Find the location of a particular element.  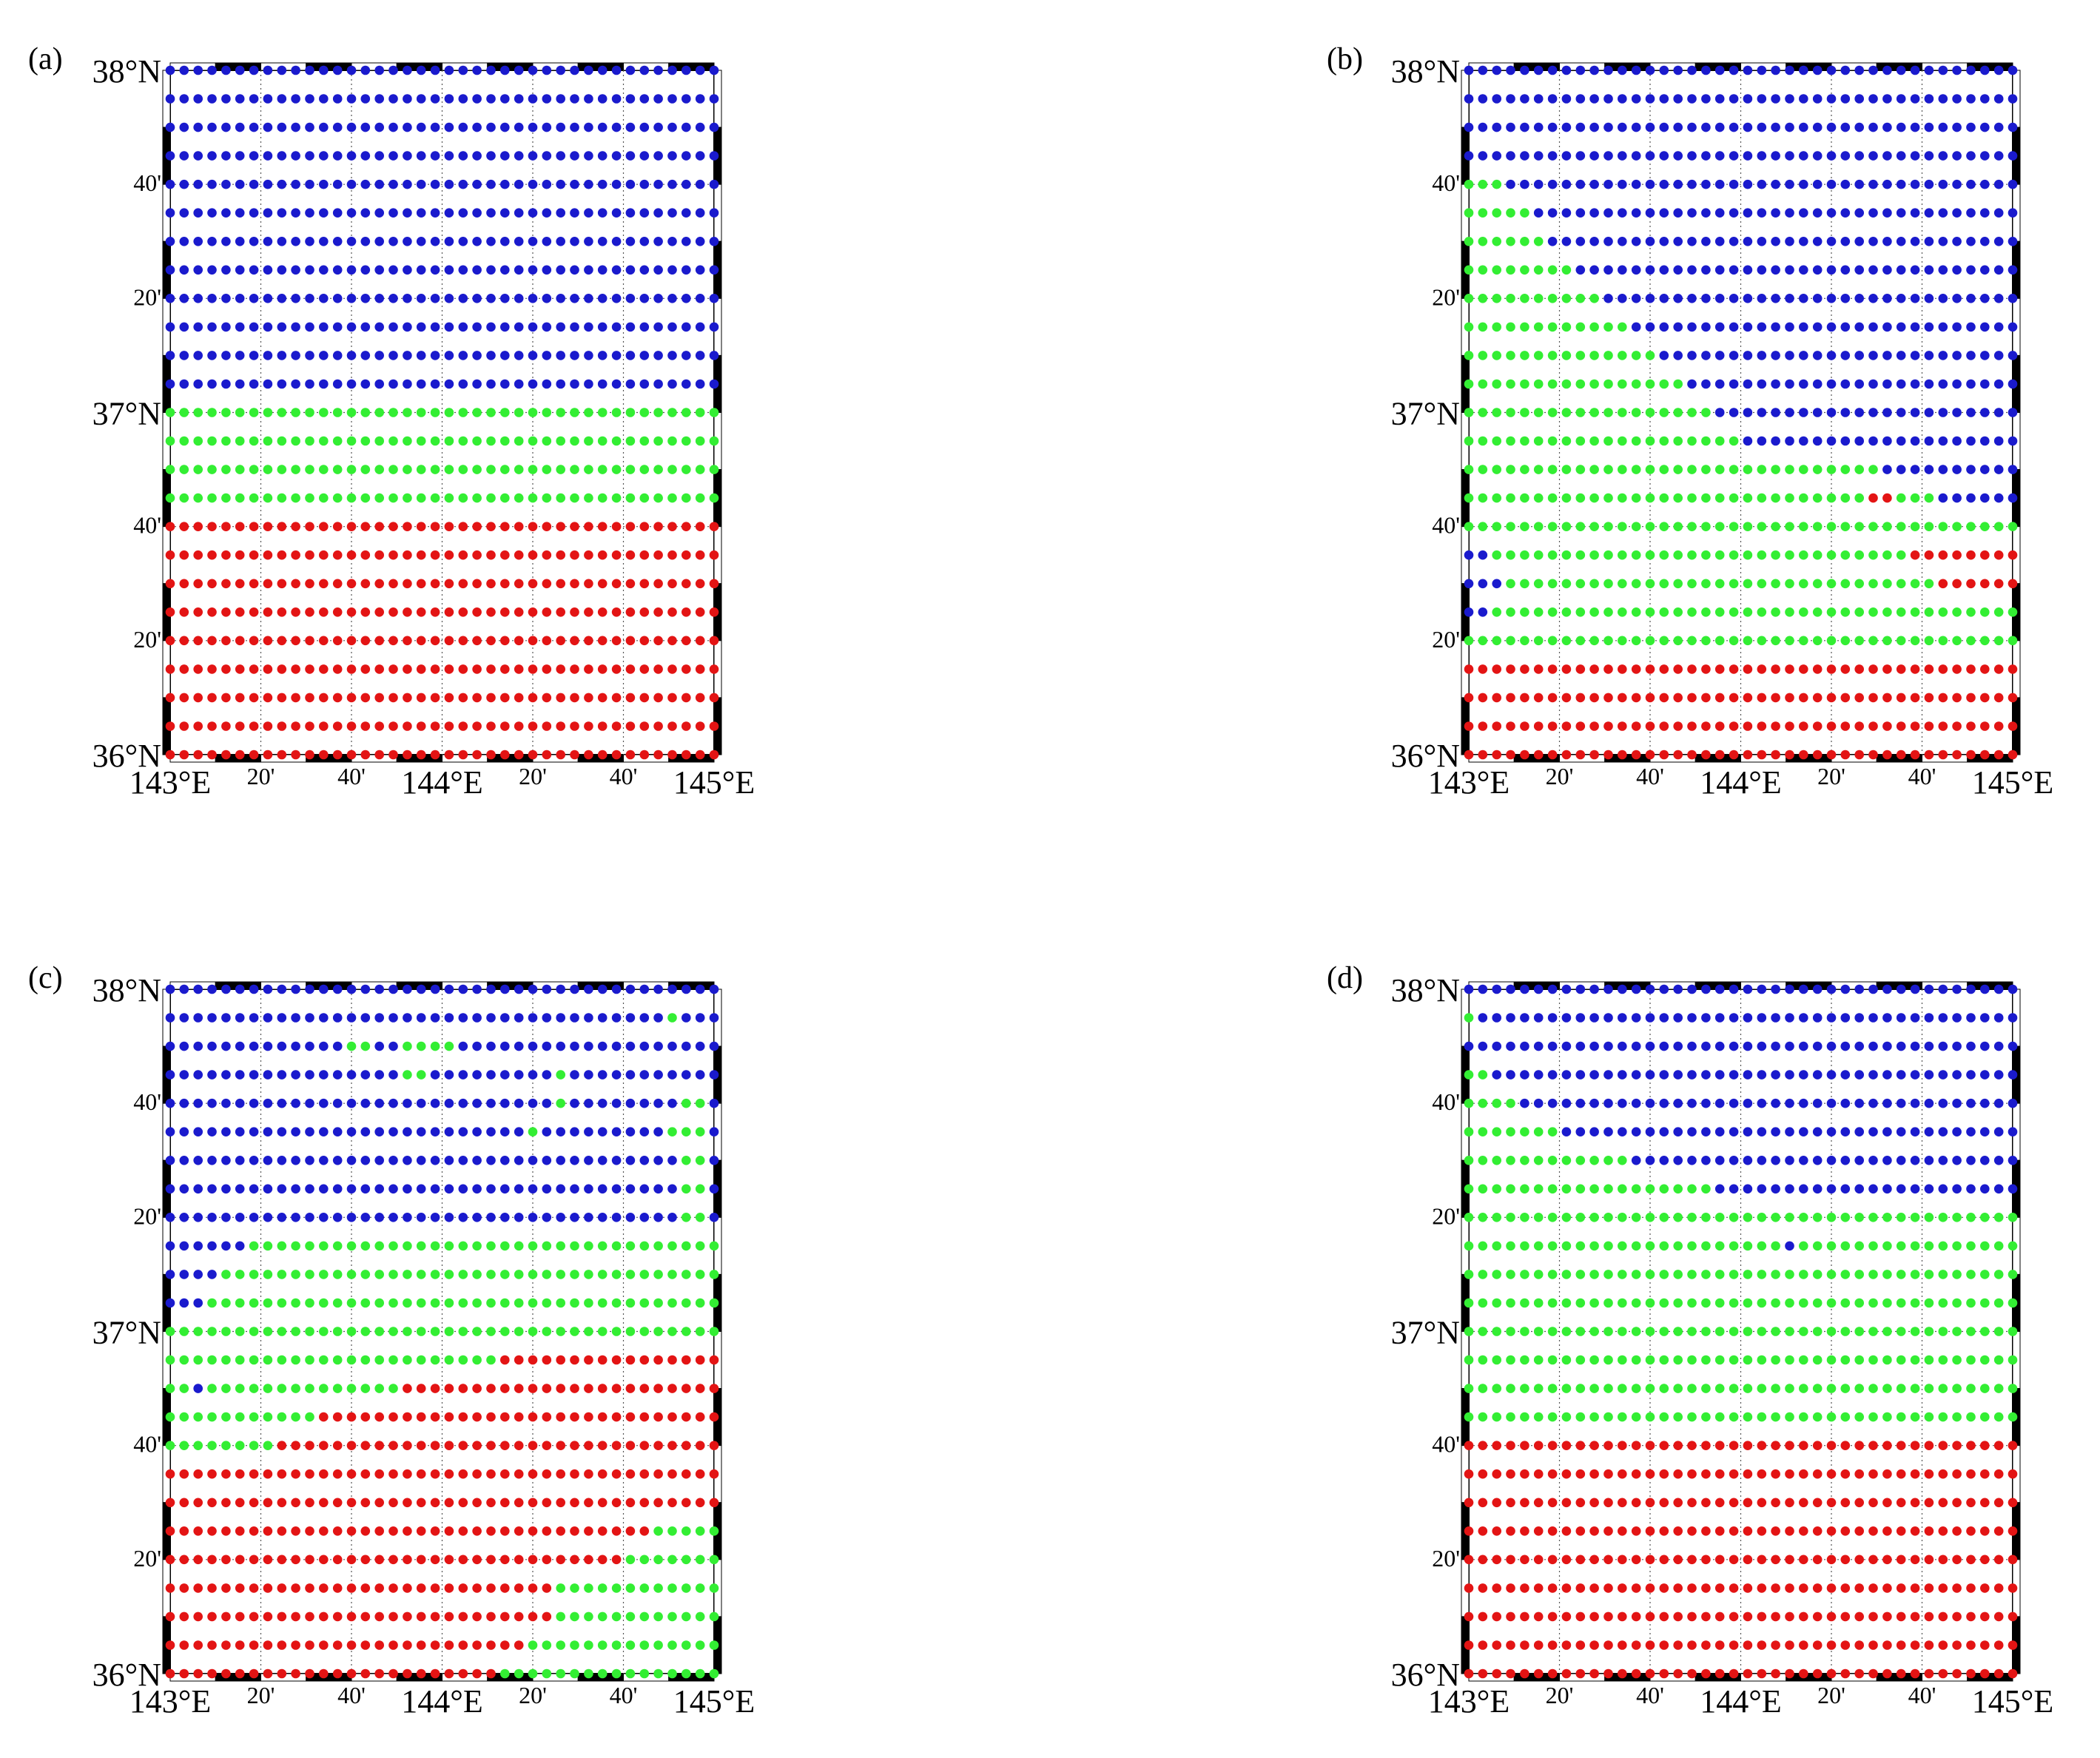

panel-label: (b) is located at coordinates (1345, 59).